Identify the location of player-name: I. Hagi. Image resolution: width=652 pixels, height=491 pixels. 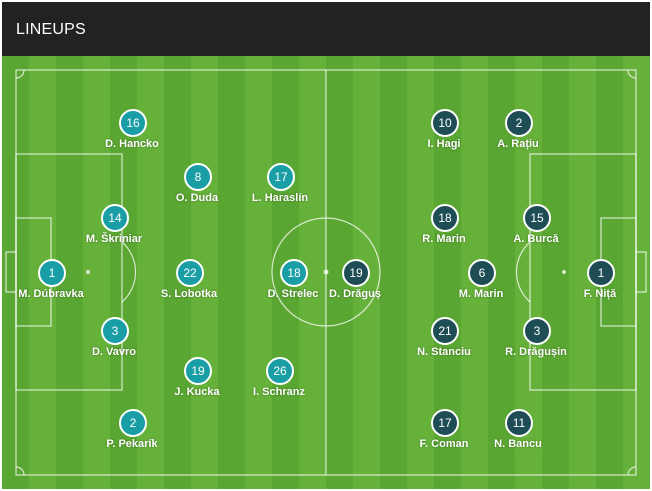
(444, 144).